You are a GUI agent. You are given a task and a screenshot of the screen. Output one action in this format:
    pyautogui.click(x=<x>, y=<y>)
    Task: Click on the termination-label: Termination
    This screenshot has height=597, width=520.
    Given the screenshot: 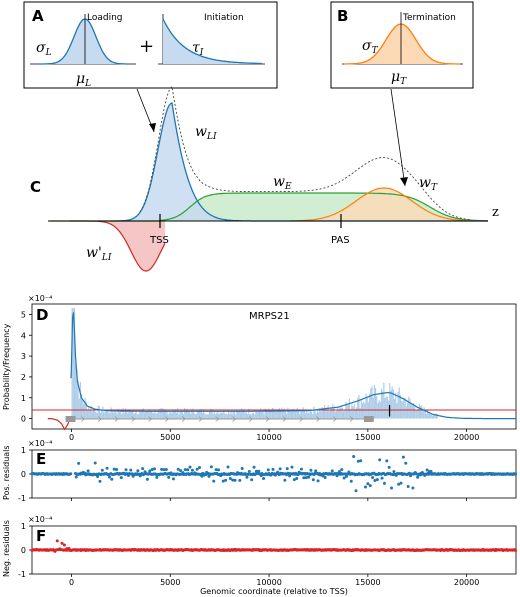 What is the action you would take?
    pyautogui.click(x=429, y=18)
    